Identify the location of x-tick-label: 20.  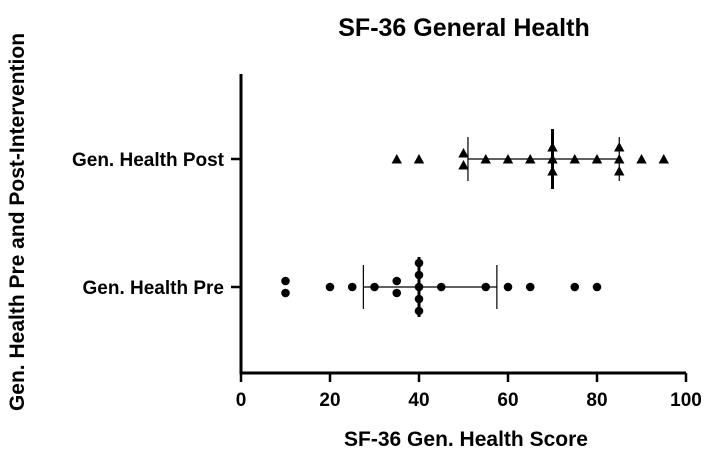
(329, 400).